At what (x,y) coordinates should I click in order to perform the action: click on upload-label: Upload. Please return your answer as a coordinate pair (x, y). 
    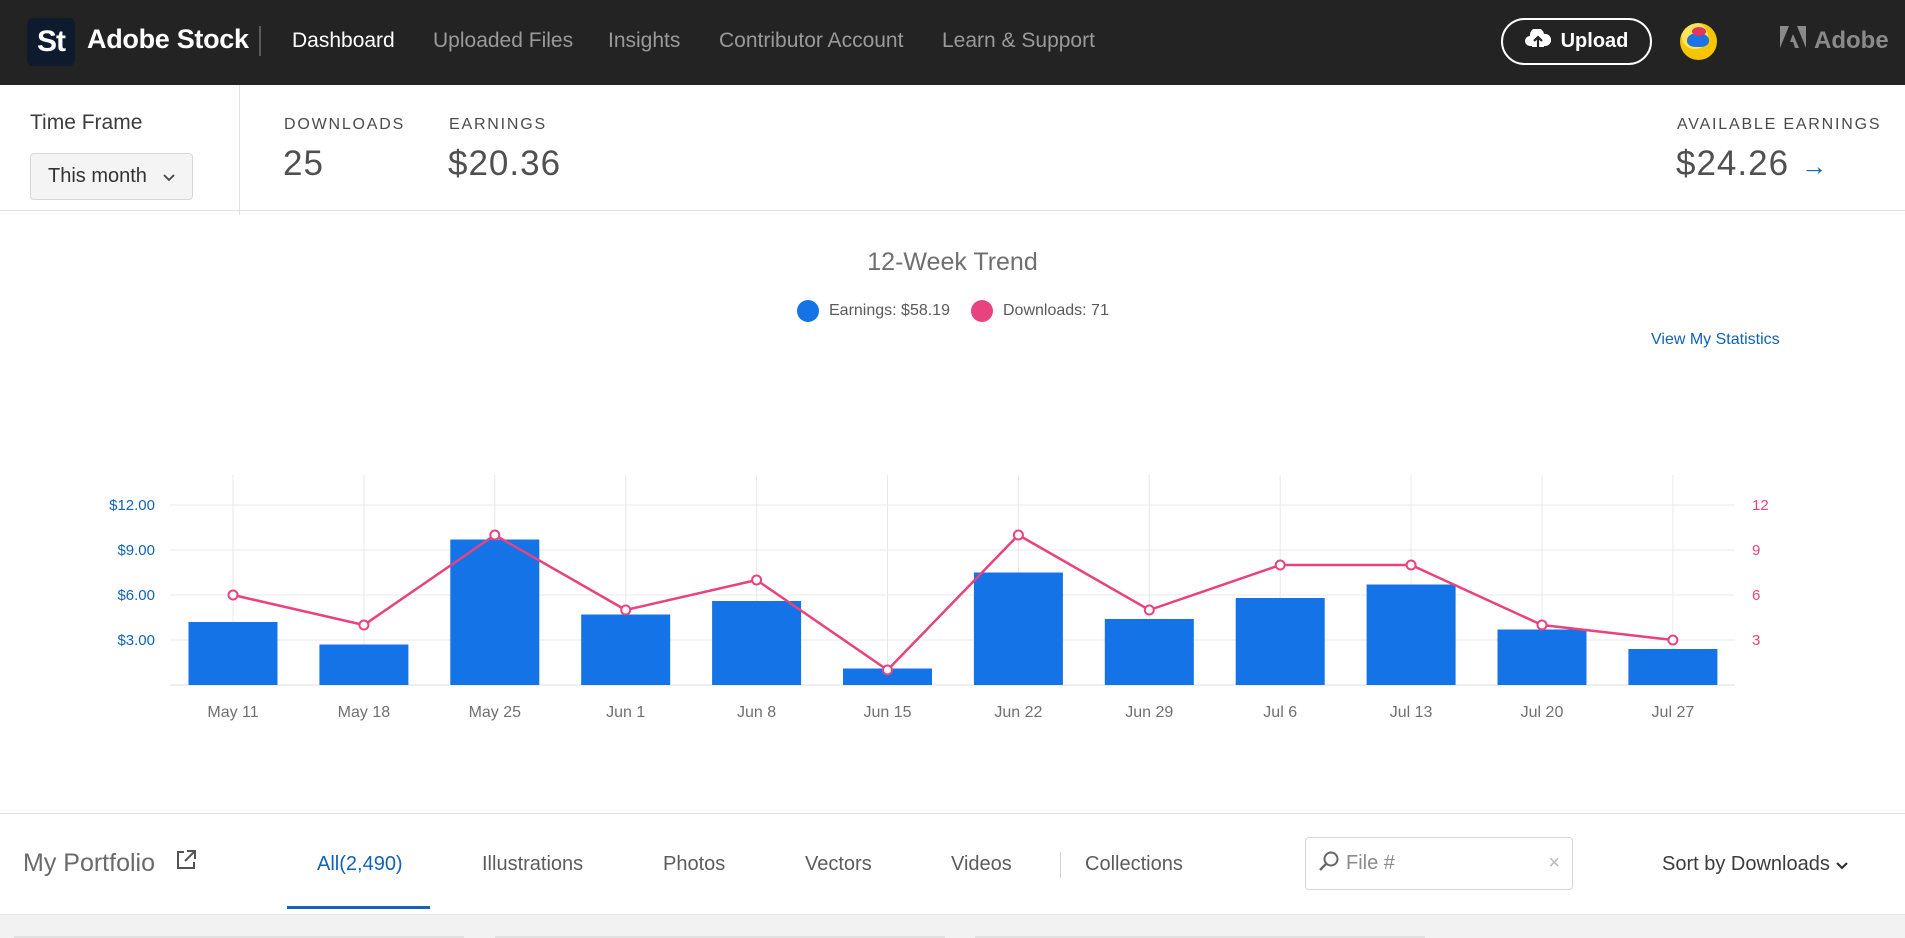
    Looking at the image, I should click on (1594, 41).